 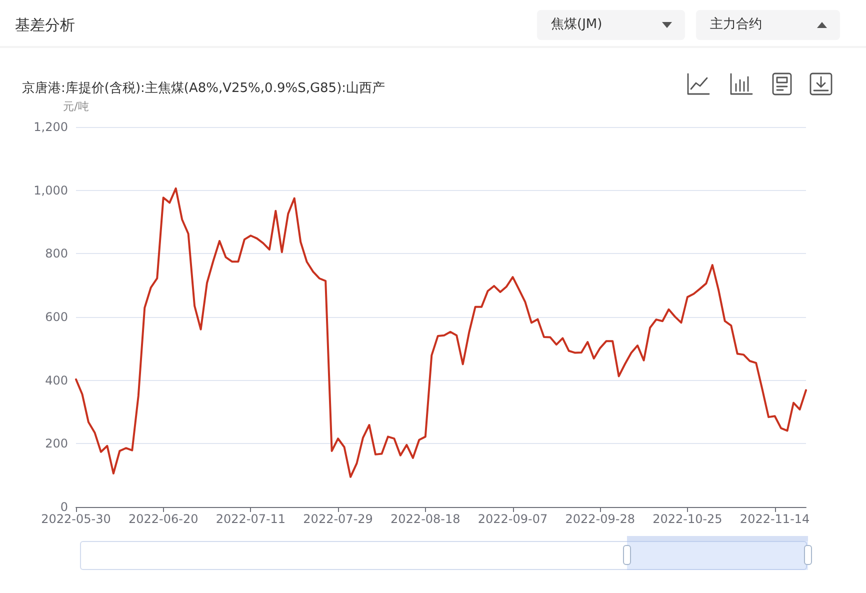 What do you see at coordinates (76, 519) in the screenshot?
I see `x-tick-label: 2022-05-30` at bounding box center [76, 519].